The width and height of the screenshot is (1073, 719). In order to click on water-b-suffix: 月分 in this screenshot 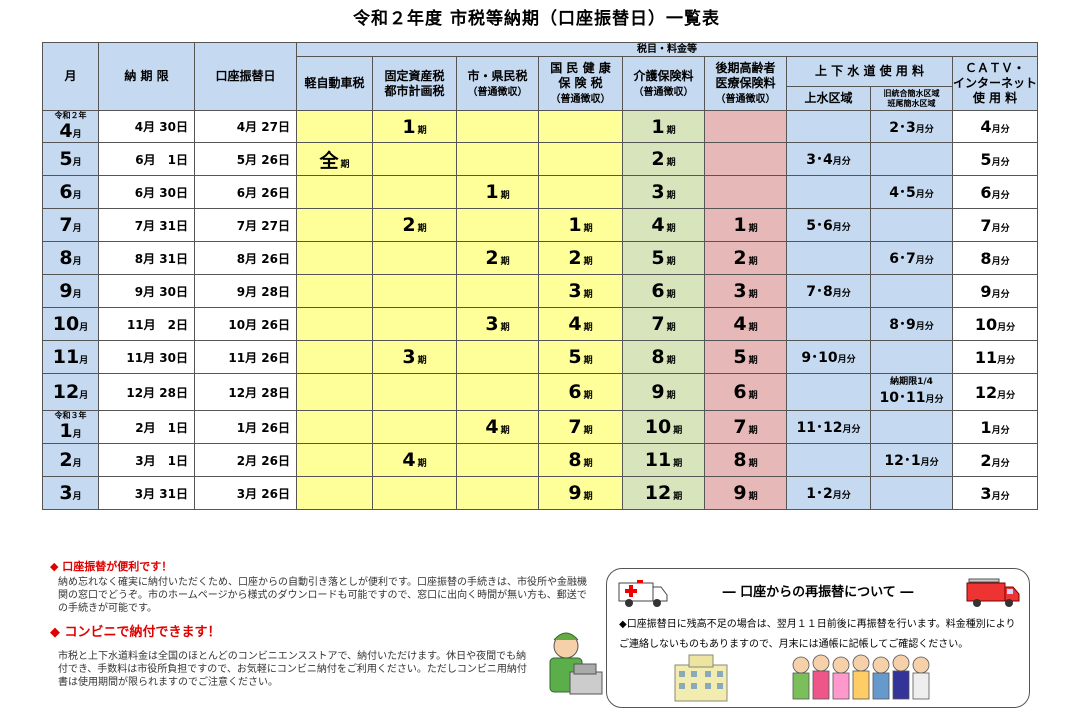, I will do `click(924, 195)`.